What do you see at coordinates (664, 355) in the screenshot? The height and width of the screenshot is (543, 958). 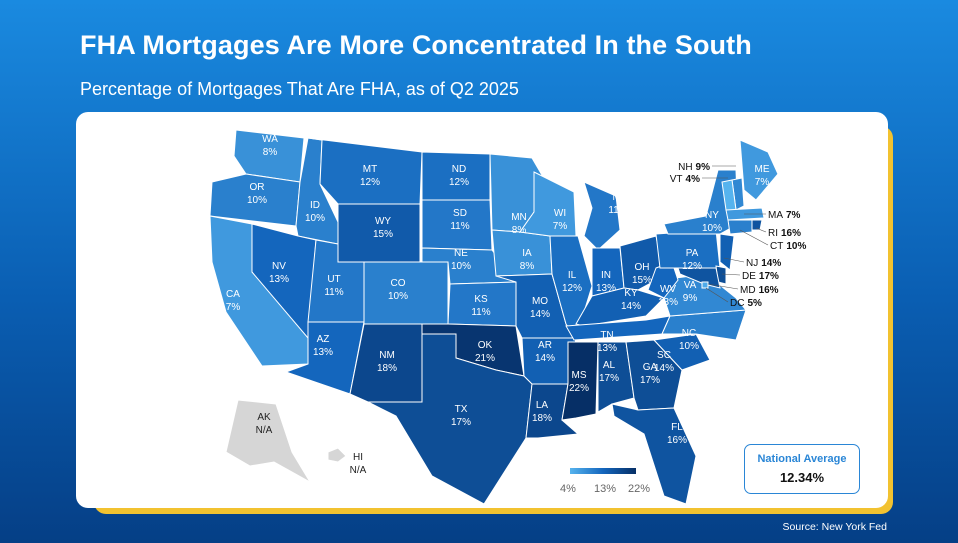 I see `state-label-sc: SC` at bounding box center [664, 355].